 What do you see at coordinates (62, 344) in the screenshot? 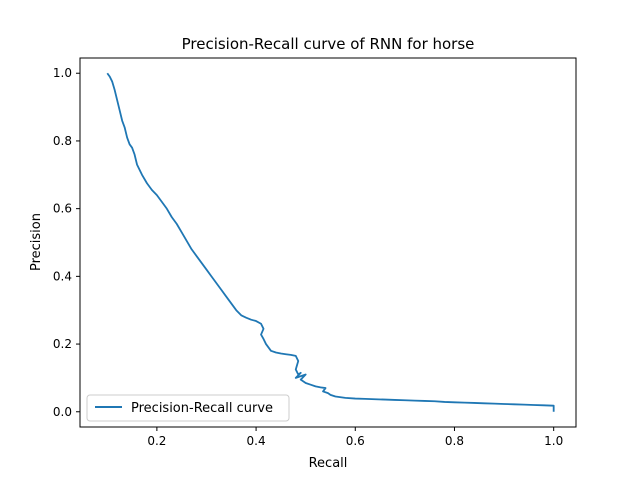
I see `y-tick-label: 0.2` at bounding box center [62, 344].